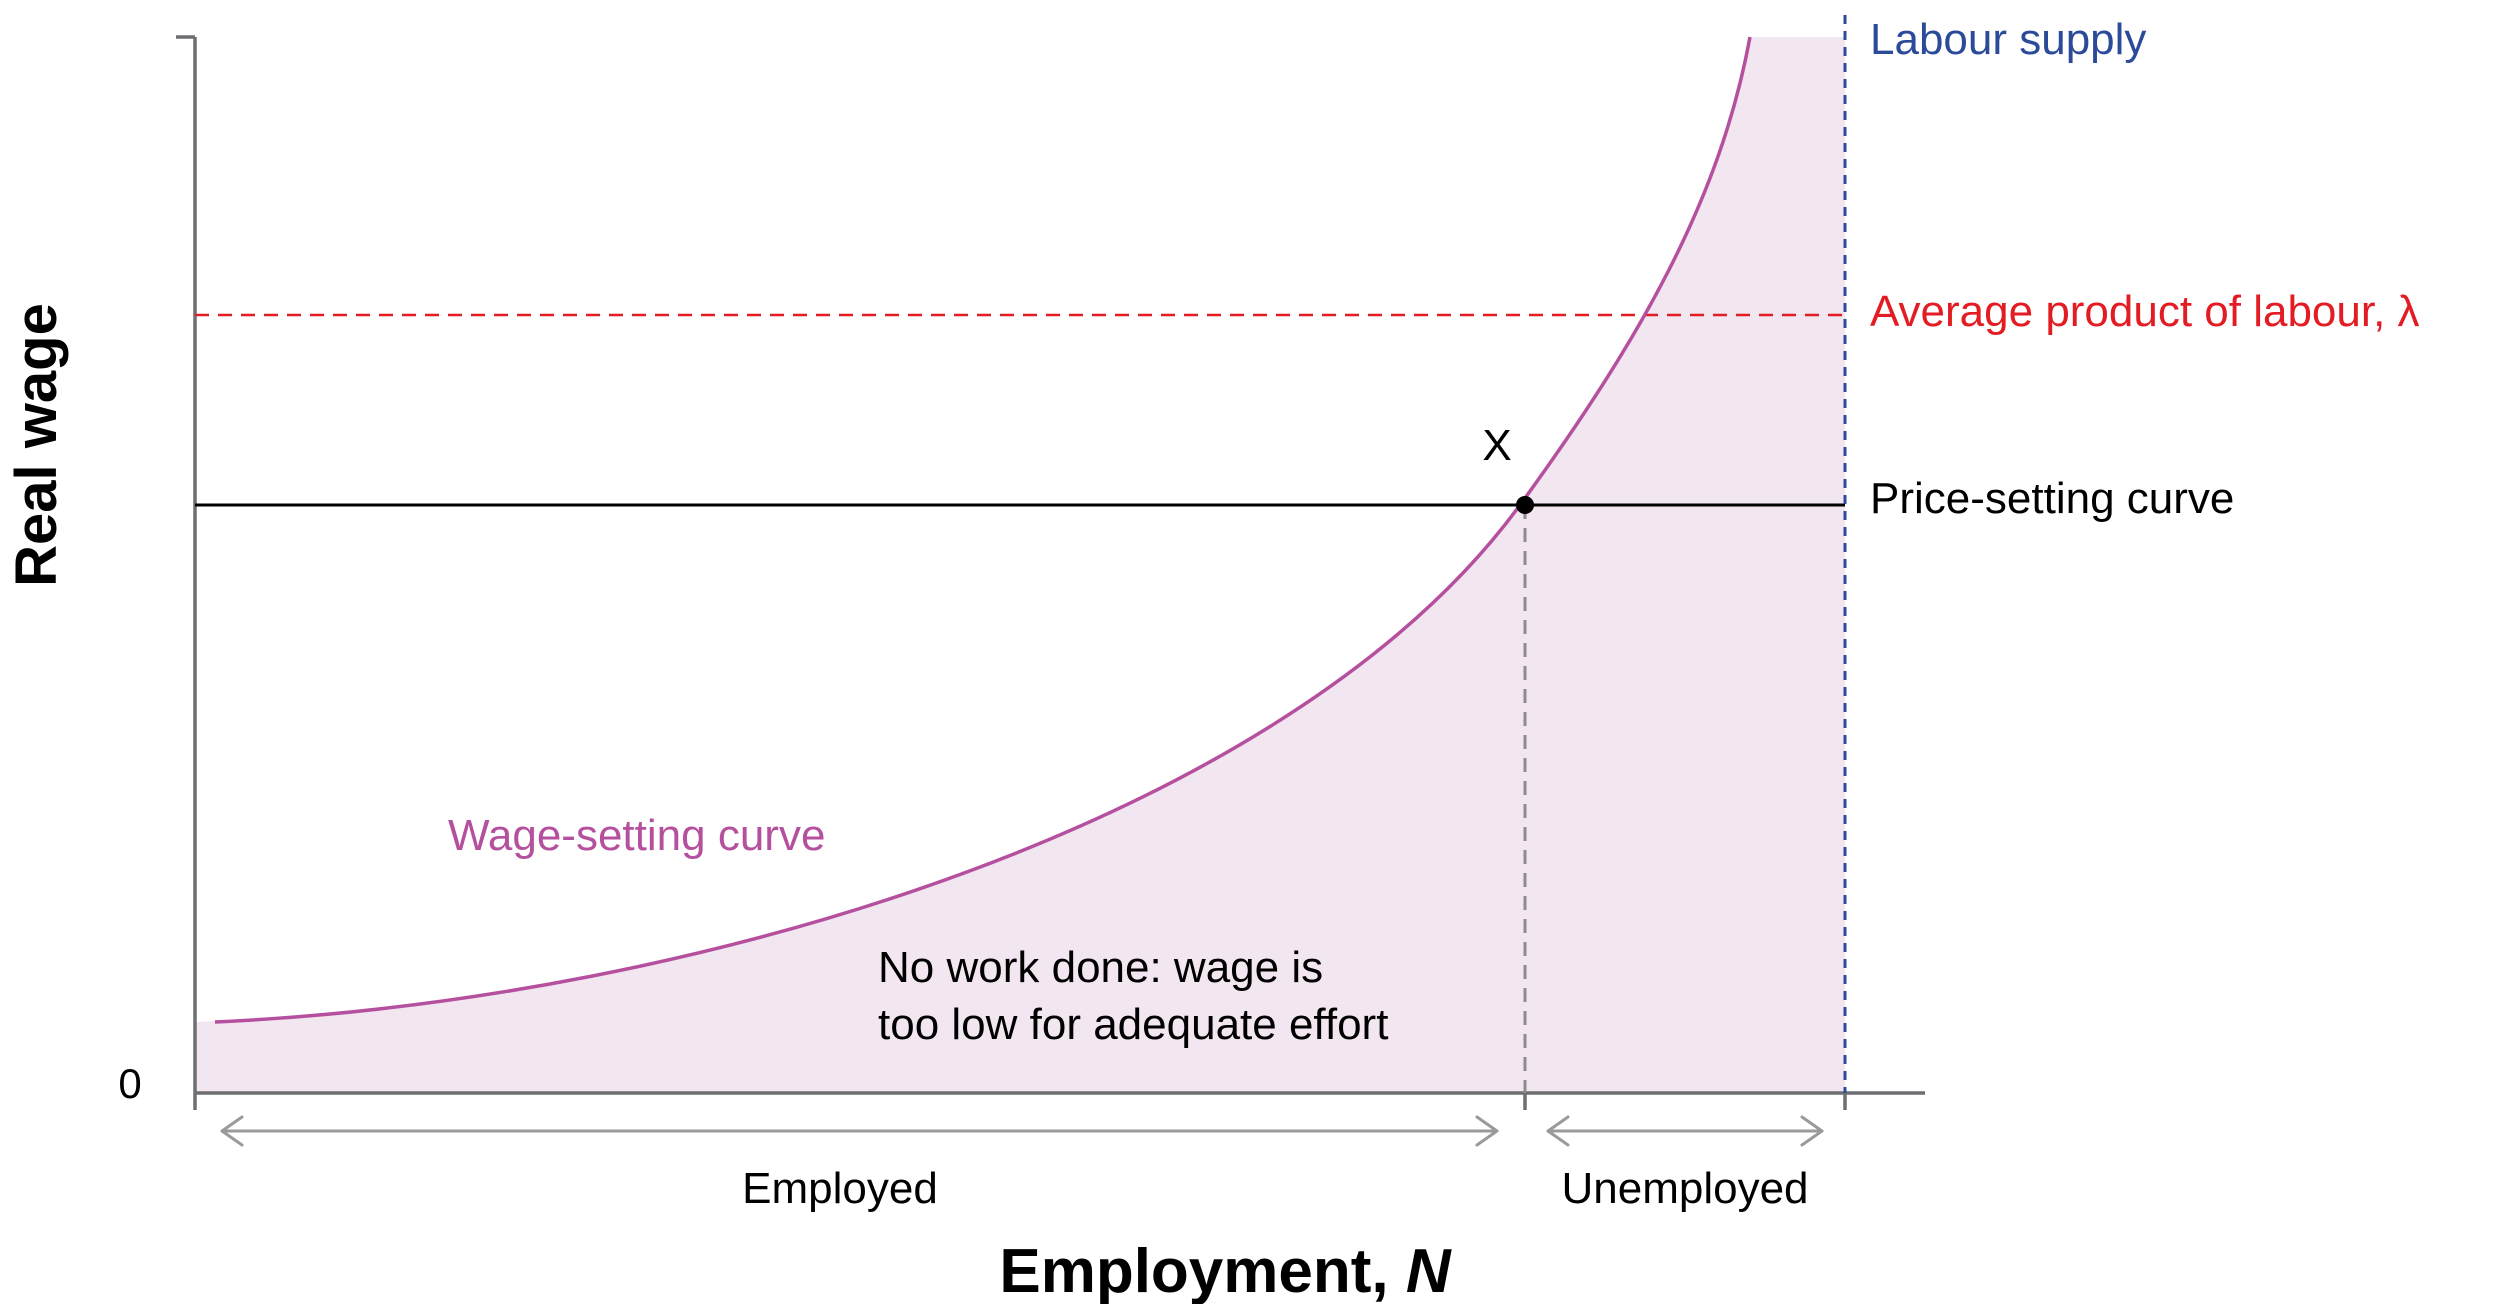 The image size is (2493, 1304). Describe the element at coordinates (2052, 498) in the screenshot. I see `price-setting-label: Price-setting curve` at that location.